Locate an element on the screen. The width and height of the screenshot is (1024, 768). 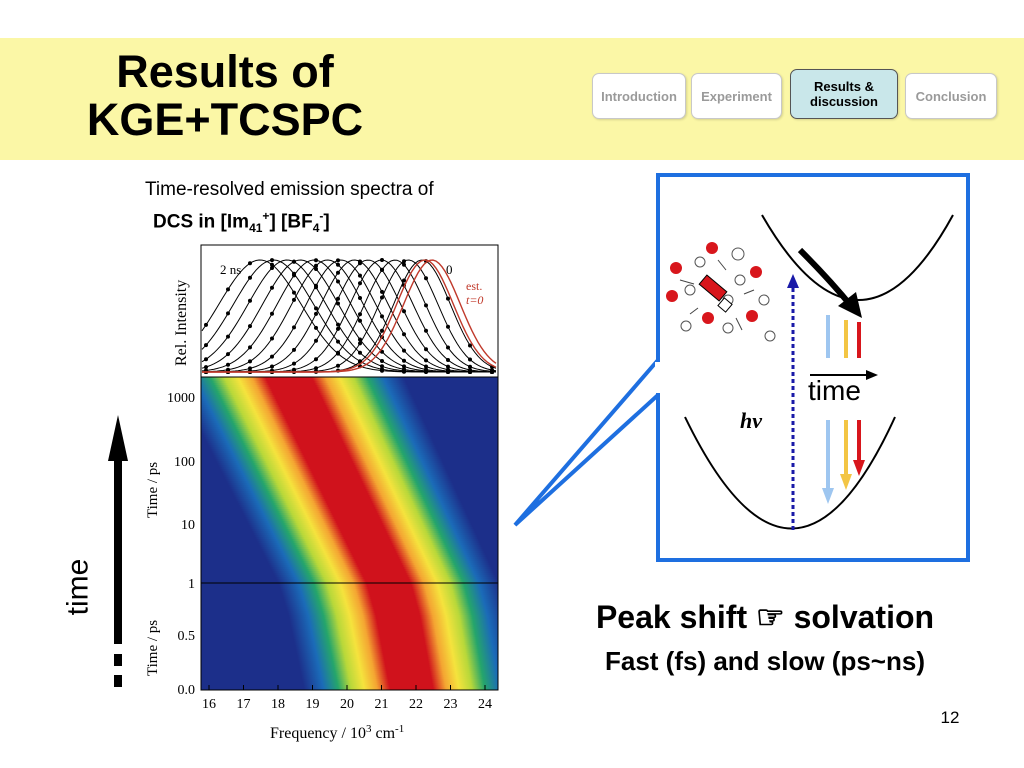
spectra-label-est: est. is located at coordinates (474, 286).